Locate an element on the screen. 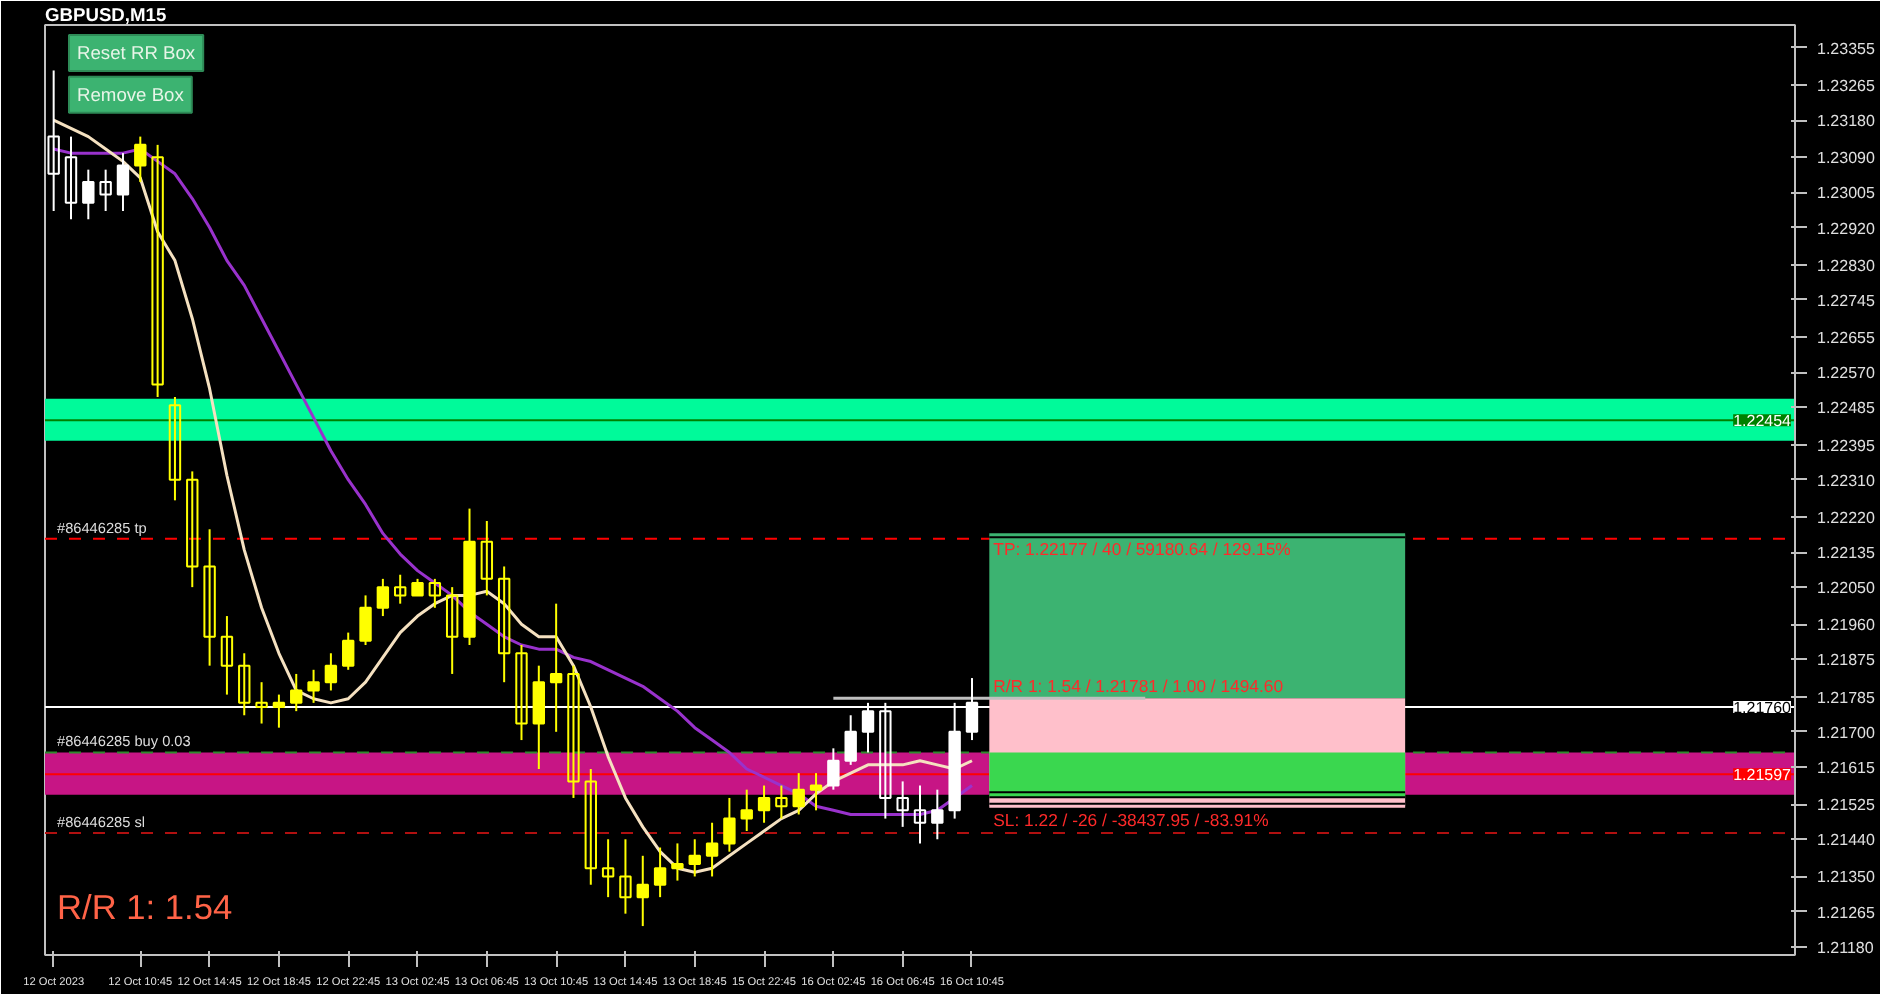 Image resolution: width=1880 pixels, height=994 pixels. y-tick-label: 1.23355 is located at coordinates (1846, 48).